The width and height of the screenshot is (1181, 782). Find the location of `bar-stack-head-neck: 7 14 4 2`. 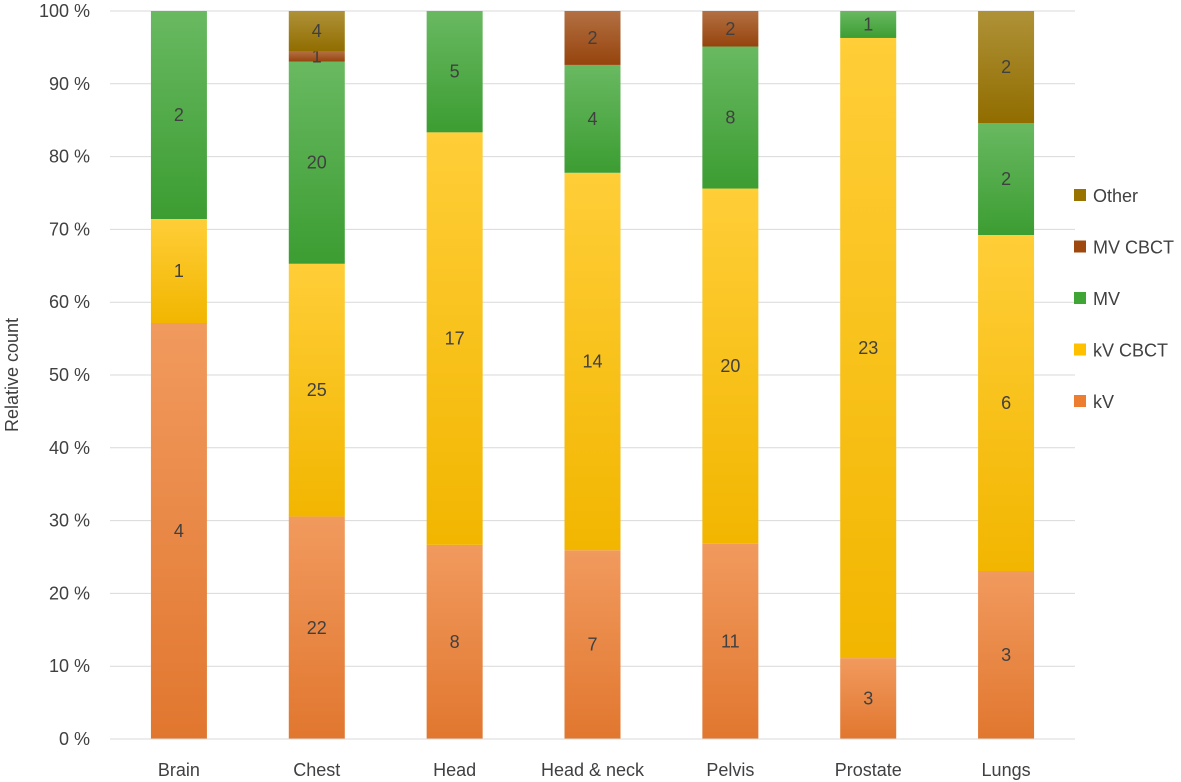

bar-stack-head-neck: 7 14 4 2 is located at coordinates (592, 375).